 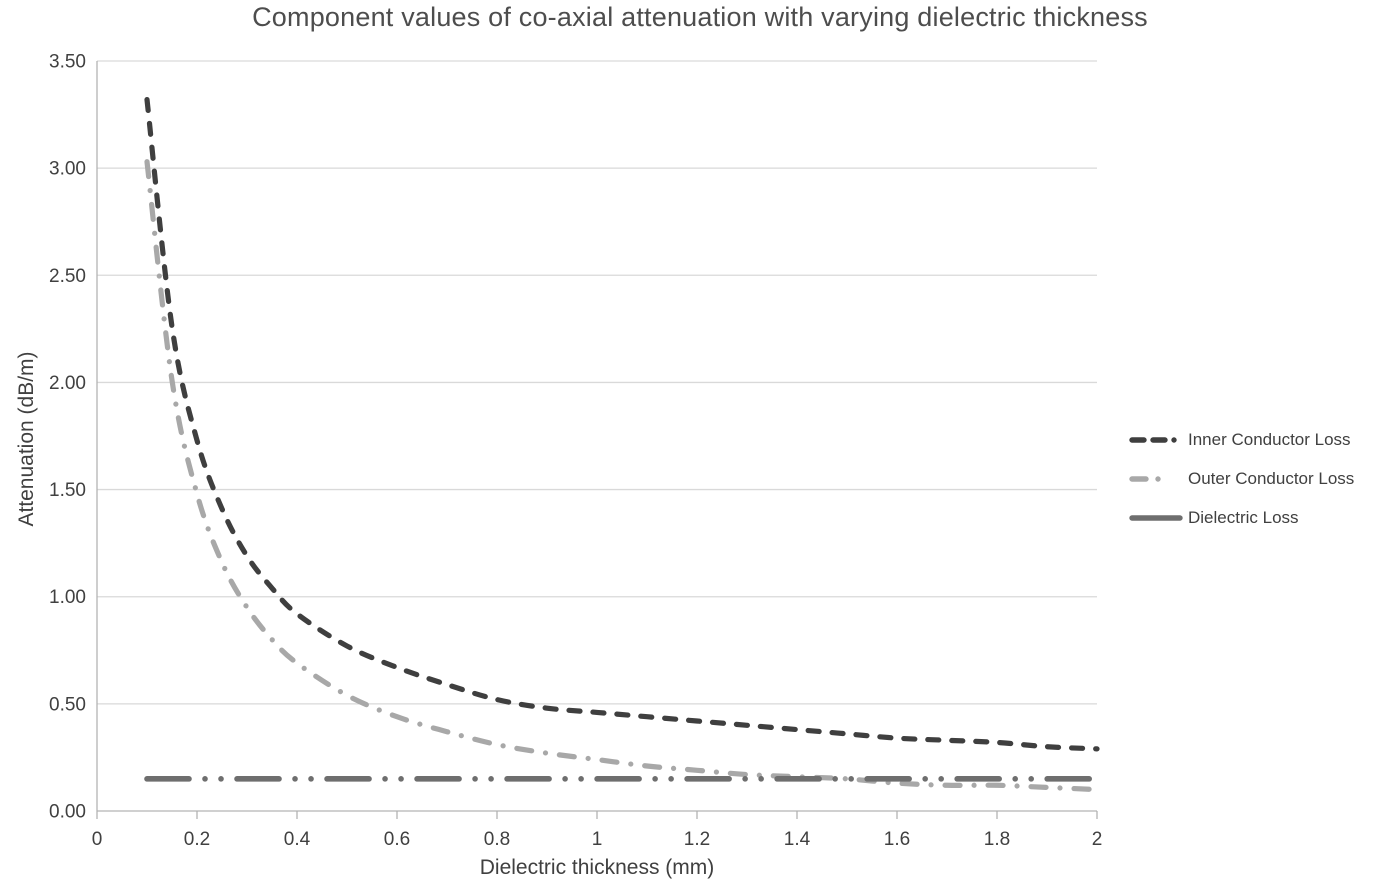 What do you see at coordinates (26, 439) in the screenshot?
I see `y-axis-title: Attenuation (dB/m)` at bounding box center [26, 439].